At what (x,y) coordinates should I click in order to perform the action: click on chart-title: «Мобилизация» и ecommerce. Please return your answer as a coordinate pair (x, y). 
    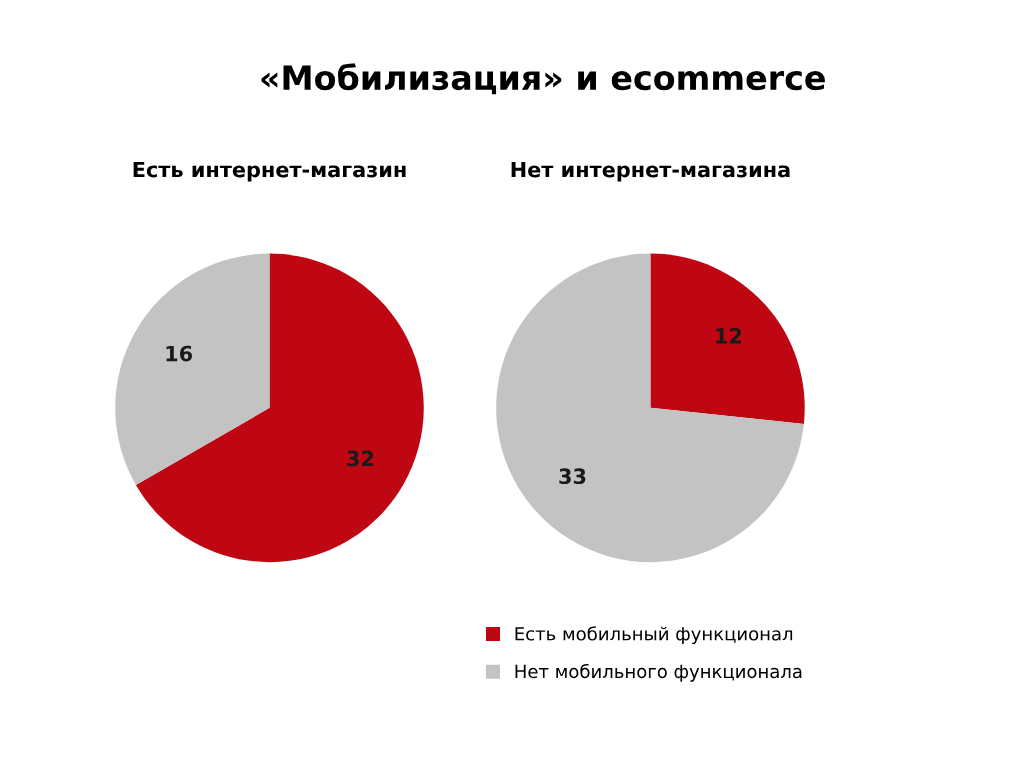
    Looking at the image, I should click on (543, 79).